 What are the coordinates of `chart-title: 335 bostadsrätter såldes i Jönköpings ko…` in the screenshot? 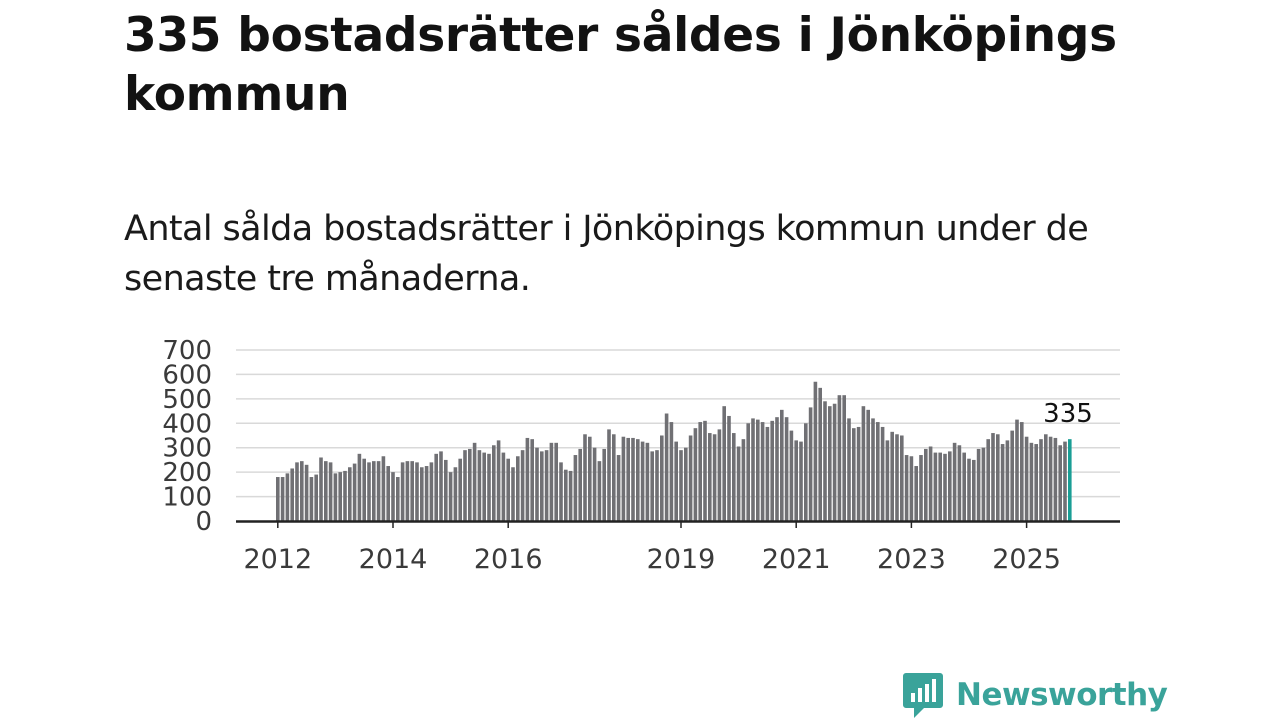 It's located at (620, 65).